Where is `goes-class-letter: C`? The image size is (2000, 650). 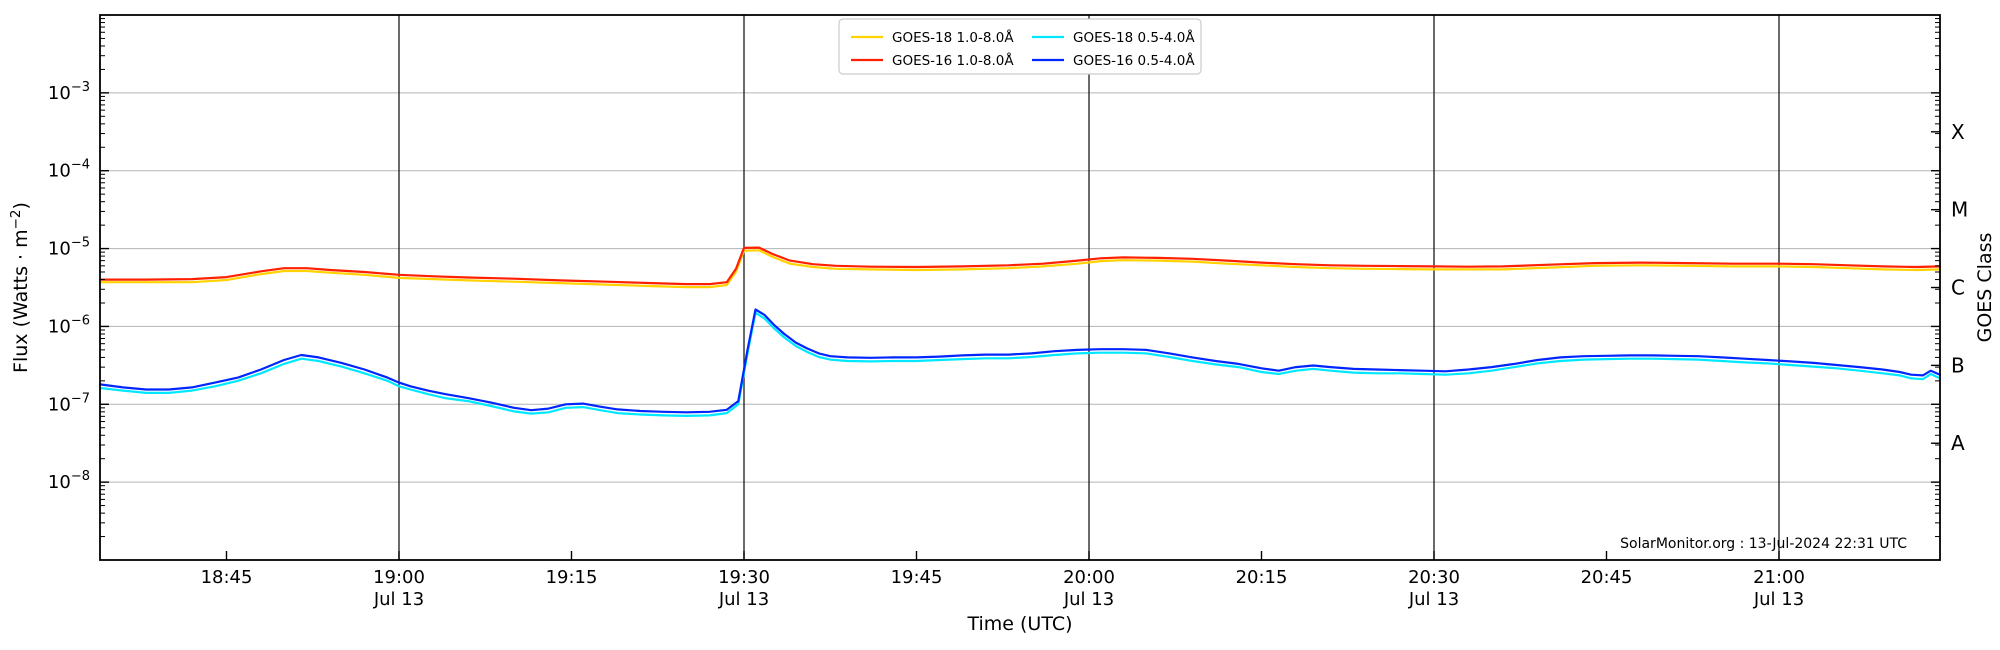
goes-class-letter: C is located at coordinates (1958, 288).